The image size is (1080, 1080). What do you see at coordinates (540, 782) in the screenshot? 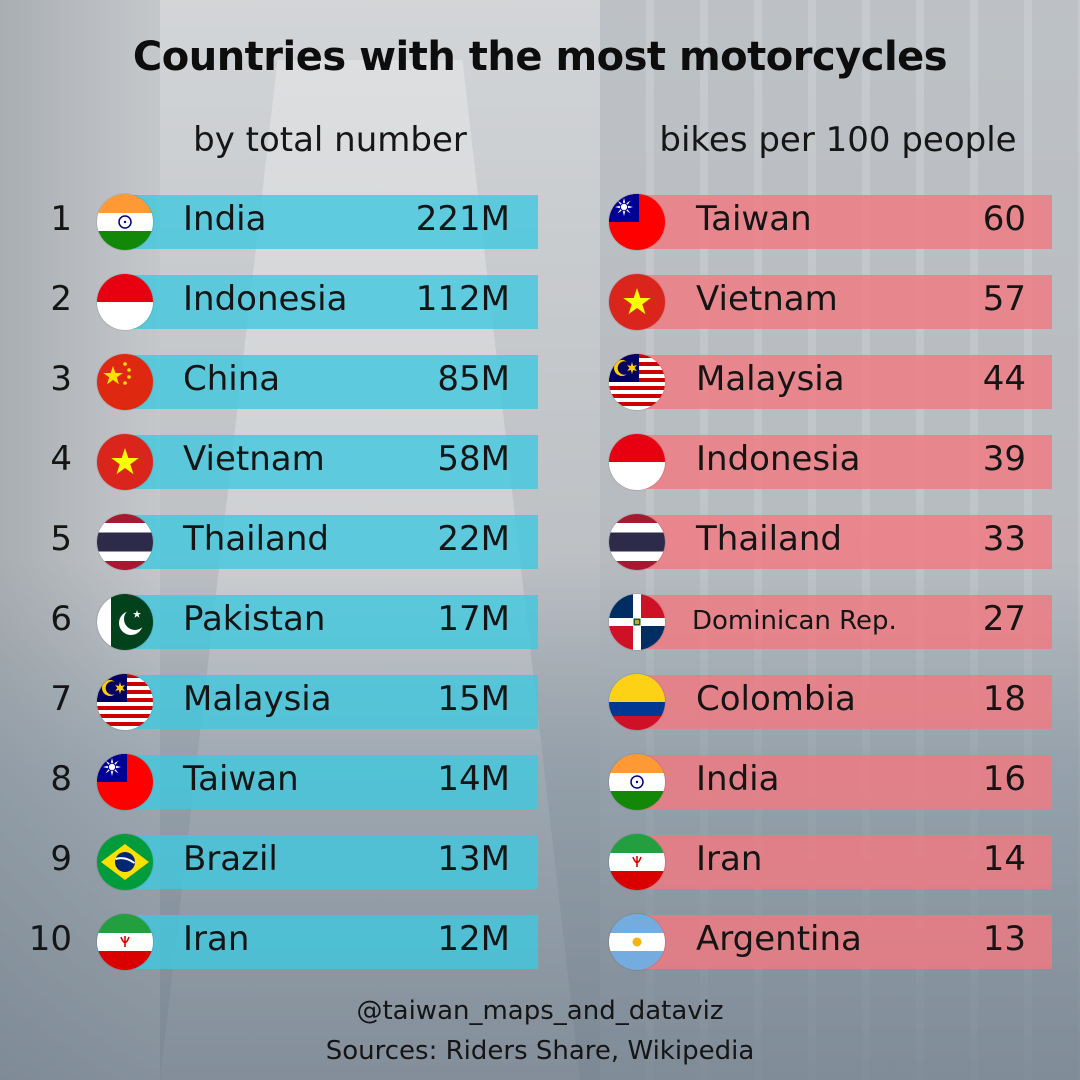
I see `table-row: 8 Taiwan 14M India 16` at bounding box center [540, 782].